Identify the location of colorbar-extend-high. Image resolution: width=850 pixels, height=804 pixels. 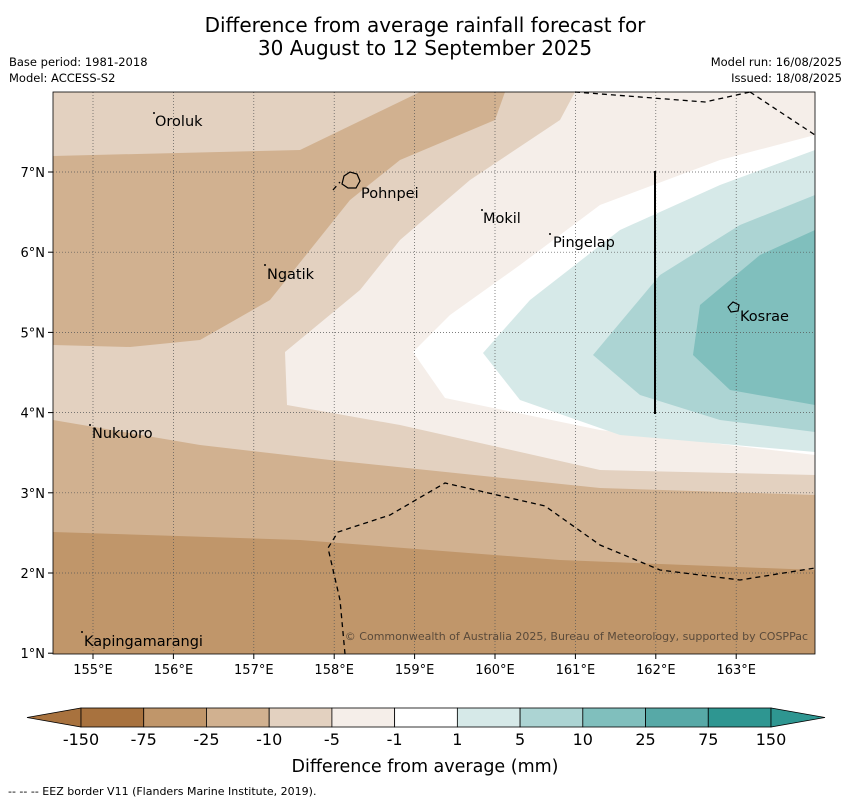
(798, 717).